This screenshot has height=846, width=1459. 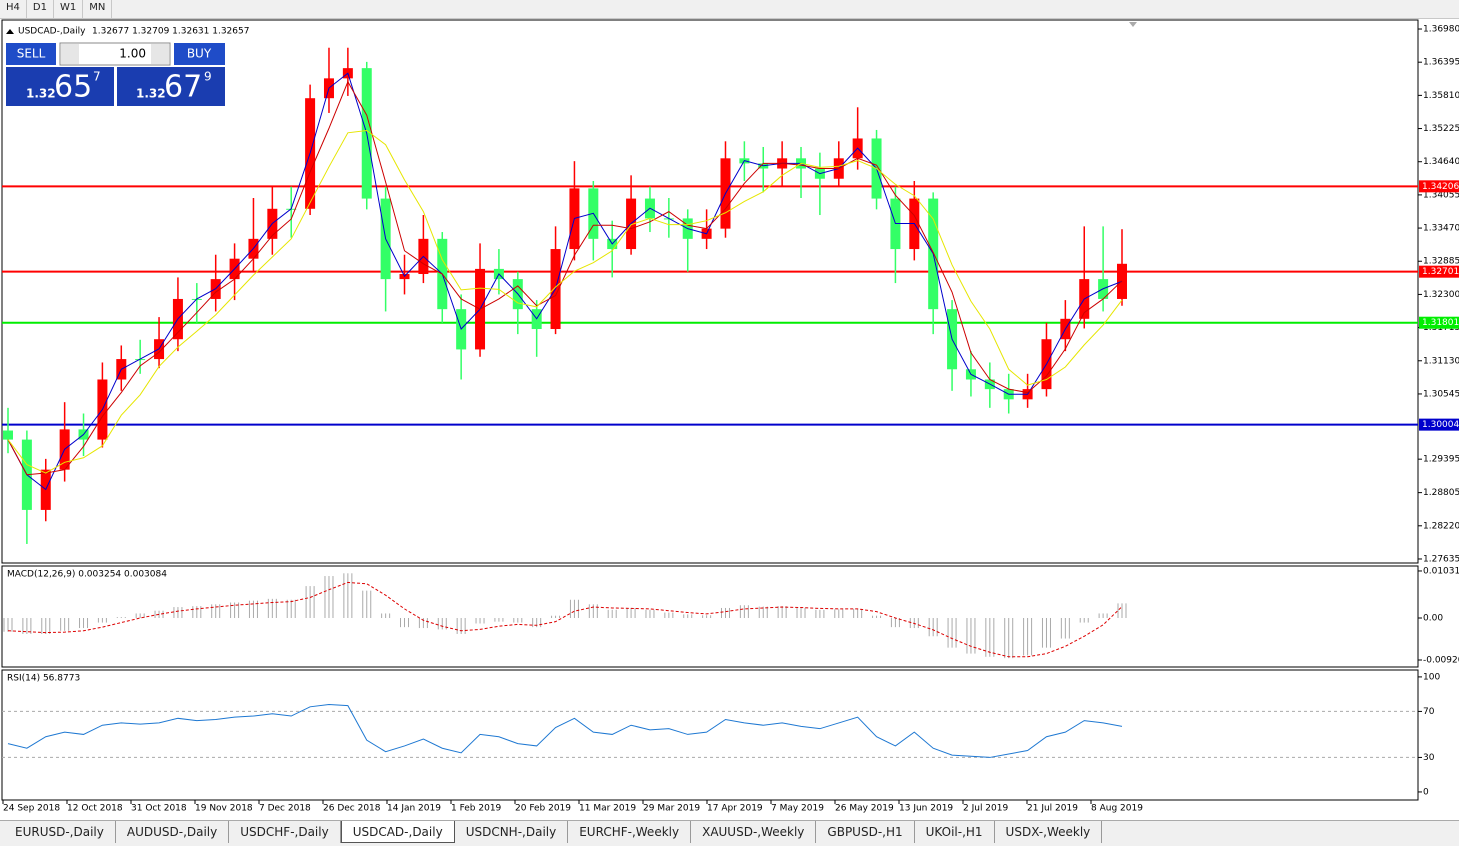 What do you see at coordinates (13, 9) in the screenshot?
I see `timeframe-button: H4` at bounding box center [13, 9].